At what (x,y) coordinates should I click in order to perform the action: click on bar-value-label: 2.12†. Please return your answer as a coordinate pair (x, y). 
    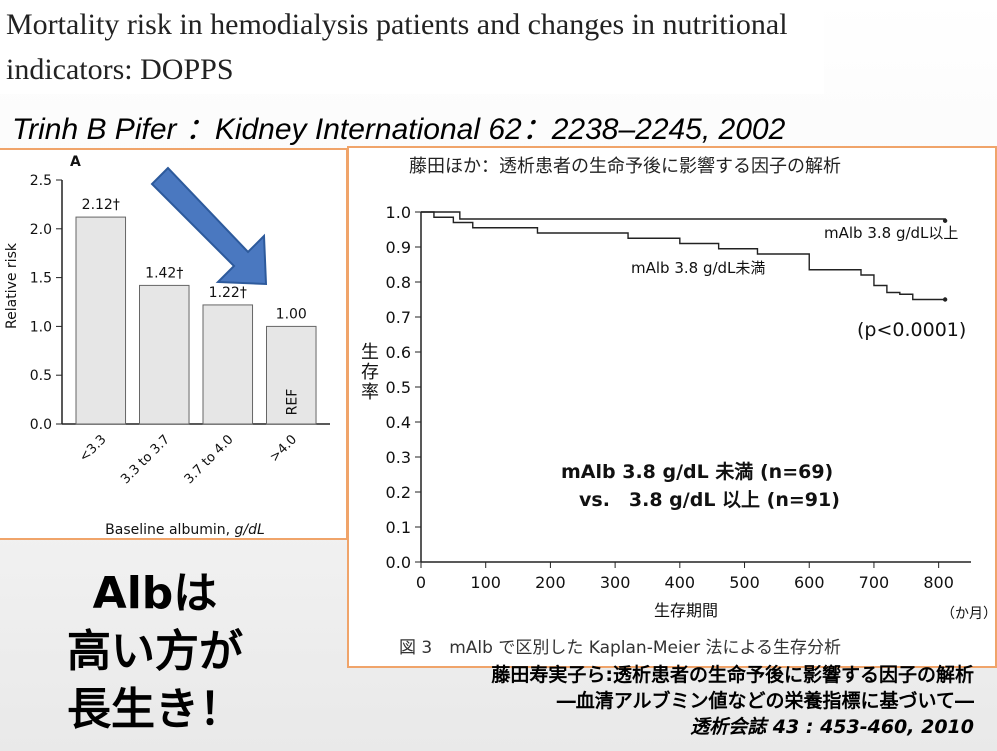
    Looking at the image, I should click on (101, 205).